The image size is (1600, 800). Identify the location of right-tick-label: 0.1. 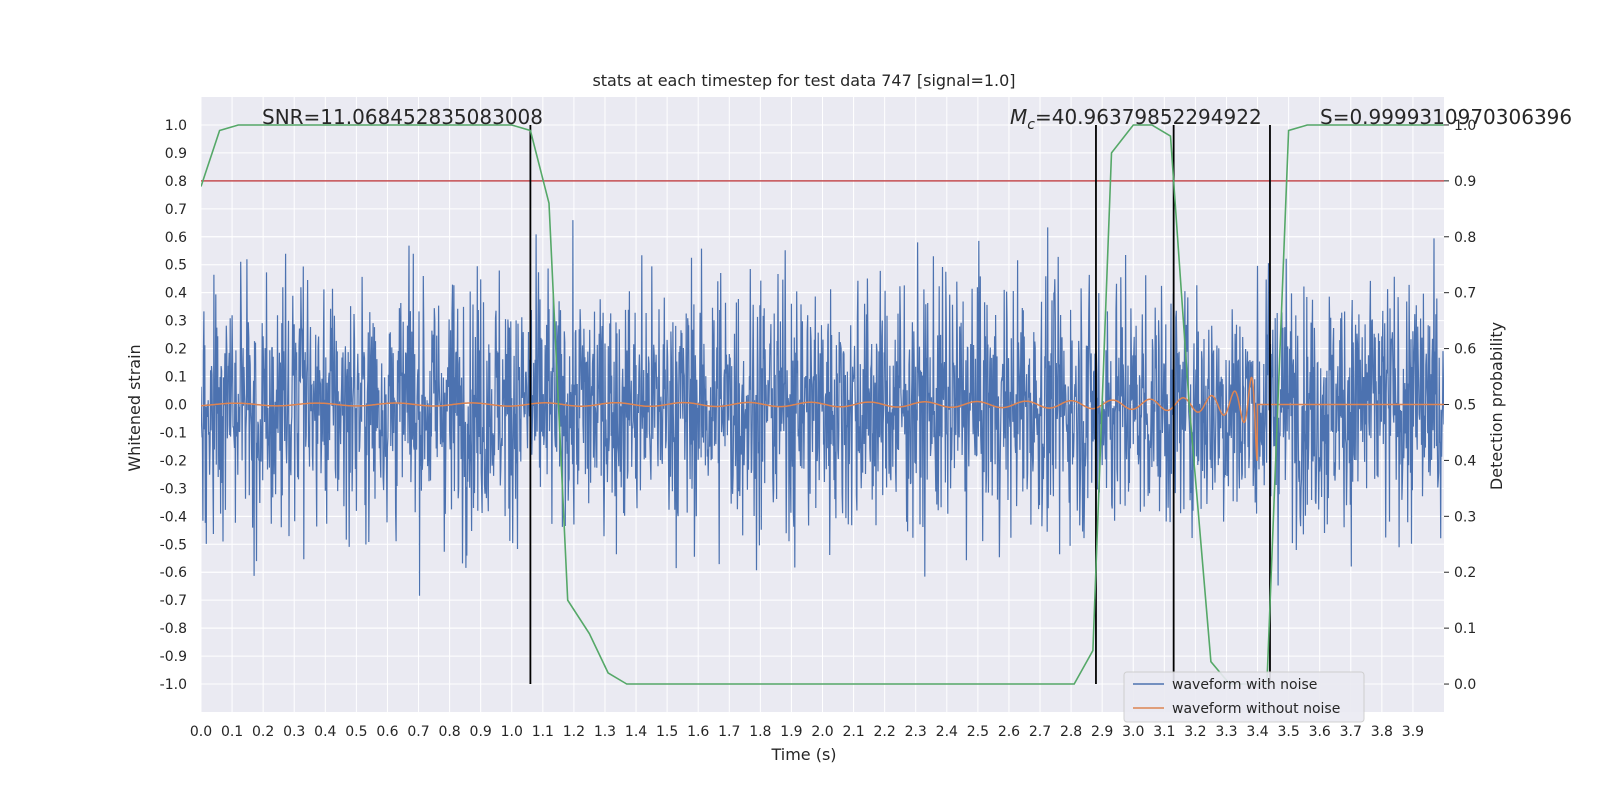
(1465, 629).